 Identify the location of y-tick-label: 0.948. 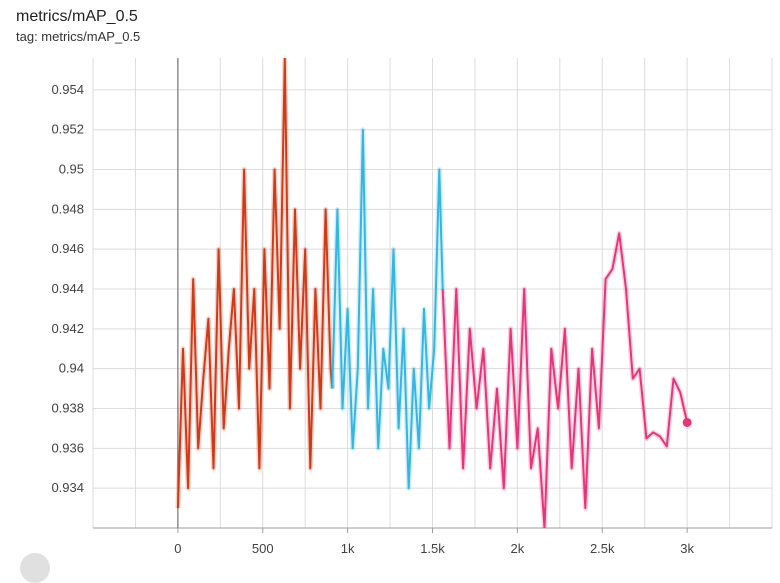
(67, 208).